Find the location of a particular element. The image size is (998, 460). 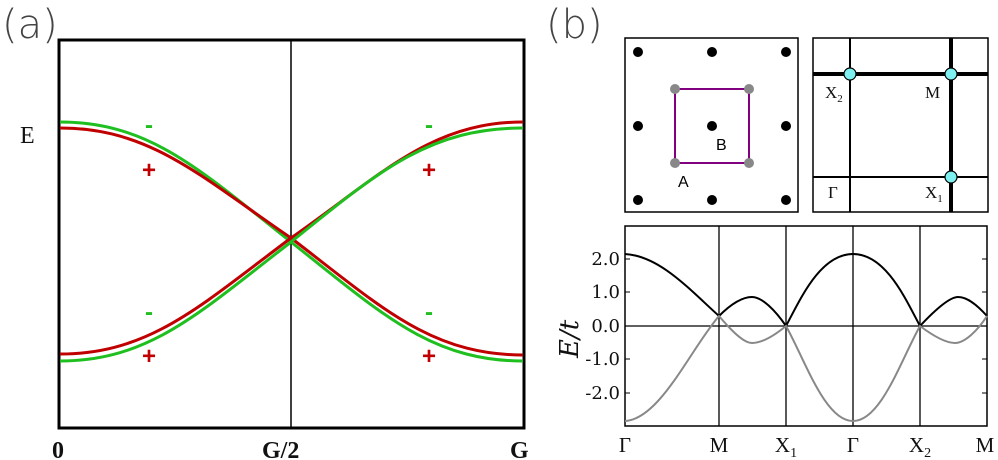

x1-label: X1 is located at coordinates (934, 194).